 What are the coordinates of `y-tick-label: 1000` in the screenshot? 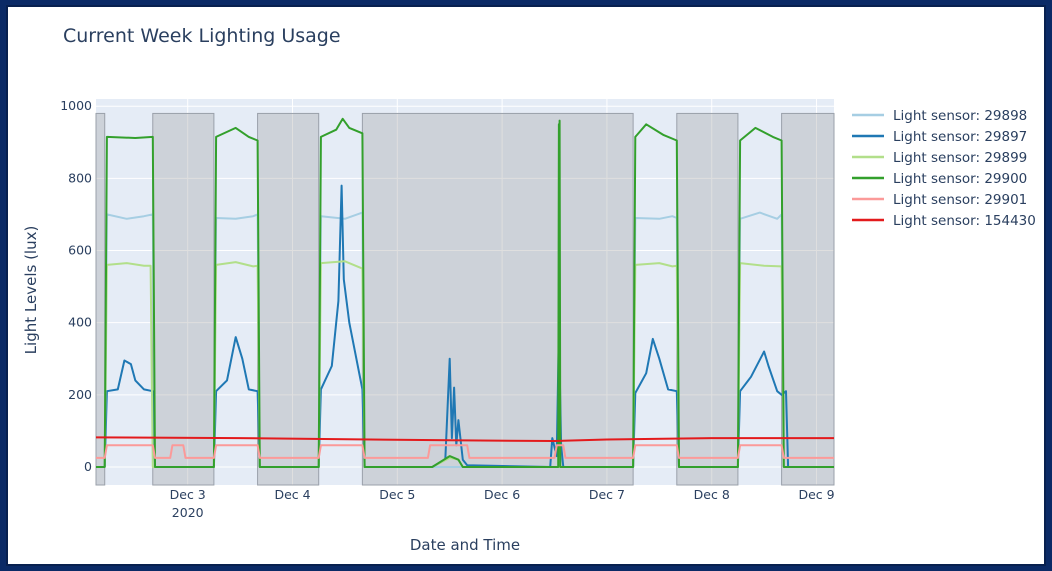 It's located at (76, 105).